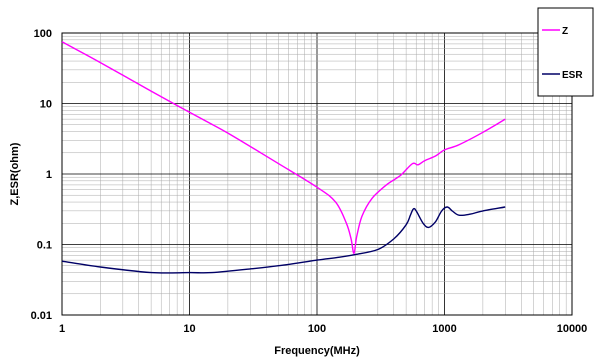 Image resolution: width=595 pixels, height=358 pixels. What do you see at coordinates (44, 246) in the screenshot?
I see `y-tick-label: 0.1` at bounding box center [44, 246].